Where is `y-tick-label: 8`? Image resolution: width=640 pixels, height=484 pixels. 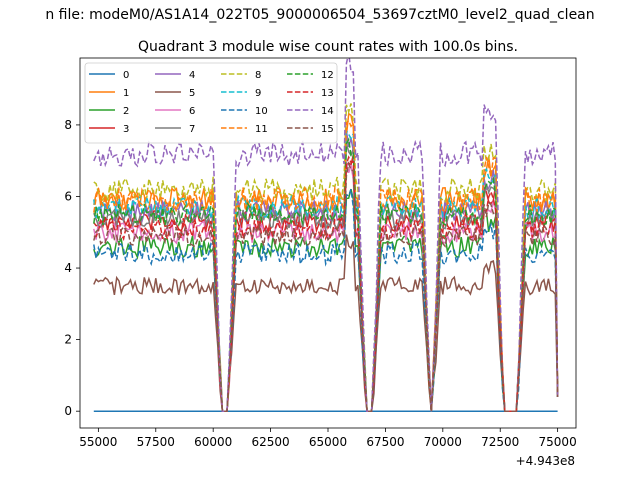 y-tick-label: 8 is located at coordinates (68, 125).